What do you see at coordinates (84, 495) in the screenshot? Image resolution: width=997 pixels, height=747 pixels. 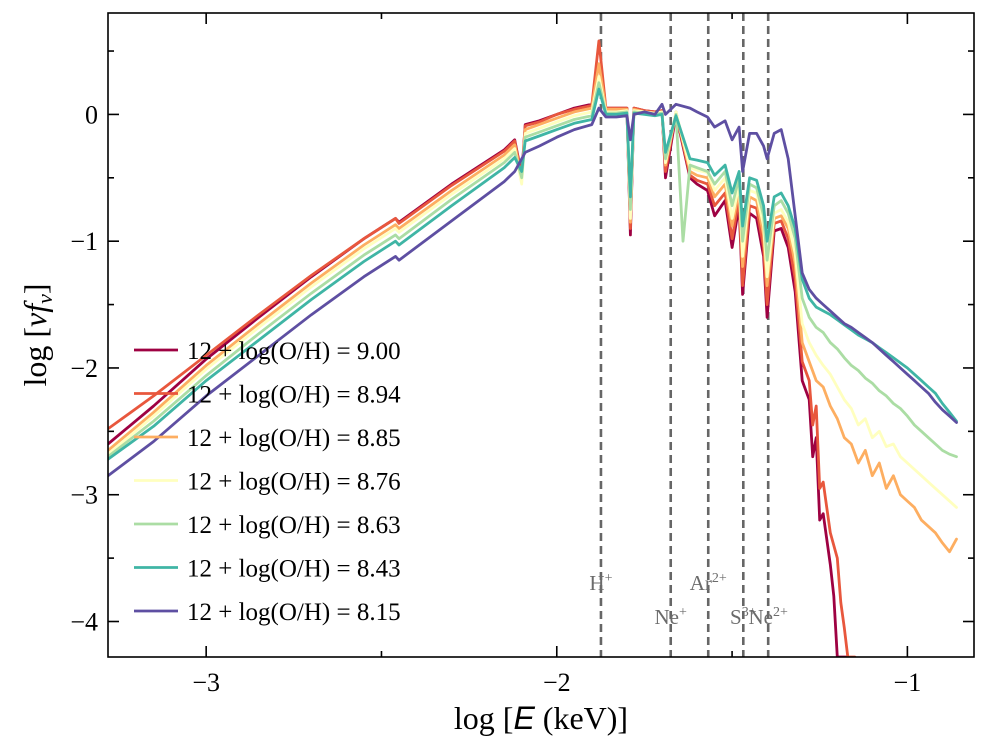 I see `y-tick-label: −3` at bounding box center [84, 495].